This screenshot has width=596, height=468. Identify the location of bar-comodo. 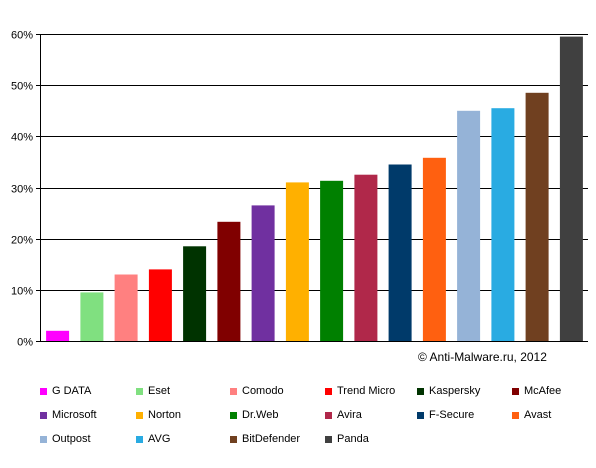
(126, 307).